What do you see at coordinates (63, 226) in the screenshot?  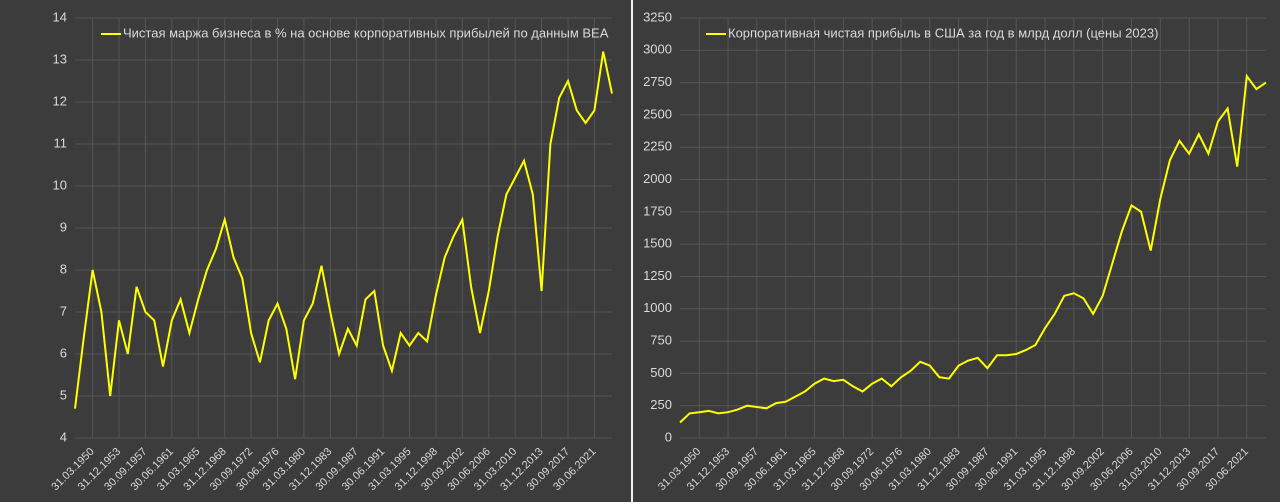 I see `y-tick-label: 9` at bounding box center [63, 226].